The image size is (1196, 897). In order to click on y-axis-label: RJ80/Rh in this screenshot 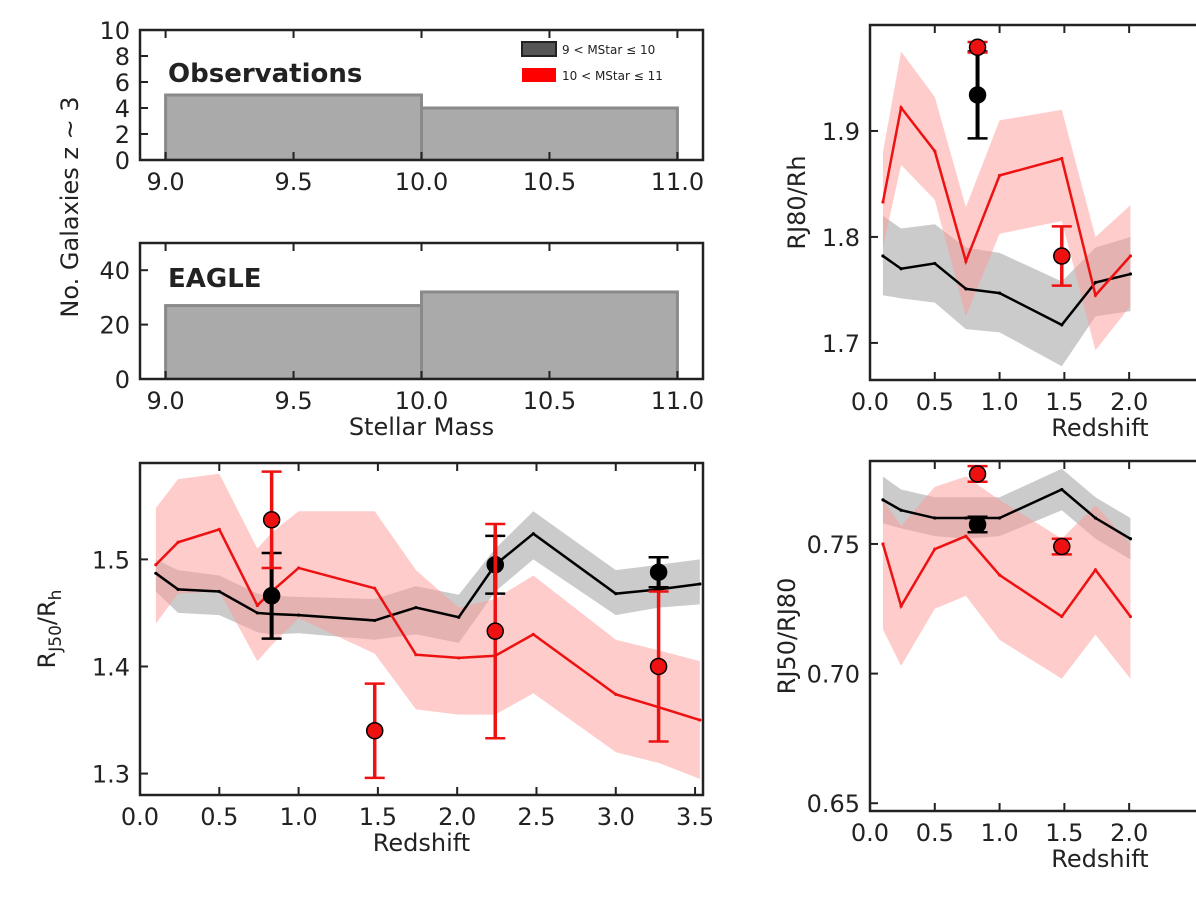, I will do `click(797, 202)`.